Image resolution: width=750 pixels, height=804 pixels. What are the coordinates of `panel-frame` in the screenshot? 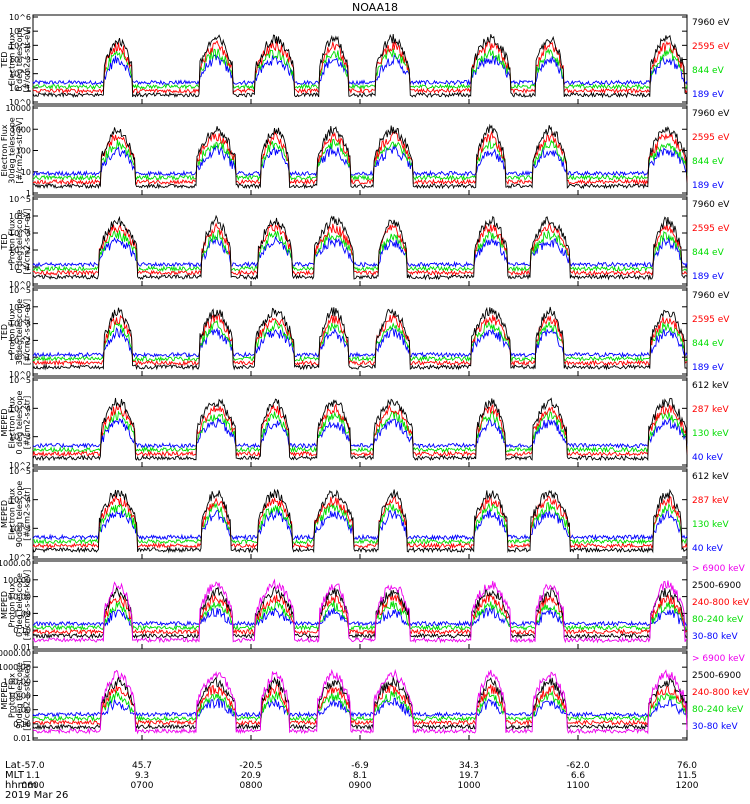 It's located at (360, 59).